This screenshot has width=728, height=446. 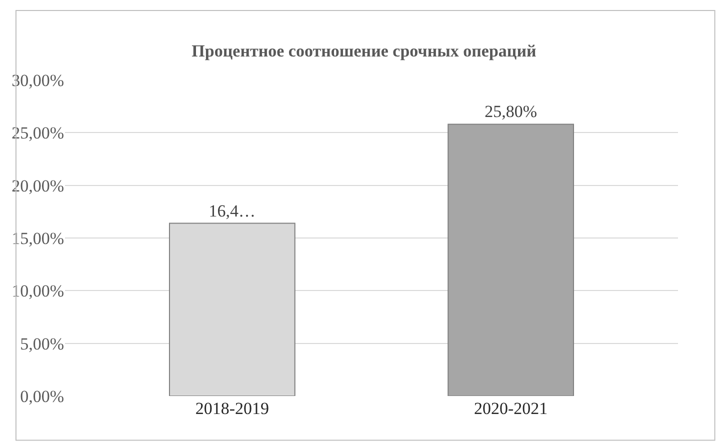 I want to click on chart-title: Процентное соотношение срочных операций, so click(x=364, y=51).